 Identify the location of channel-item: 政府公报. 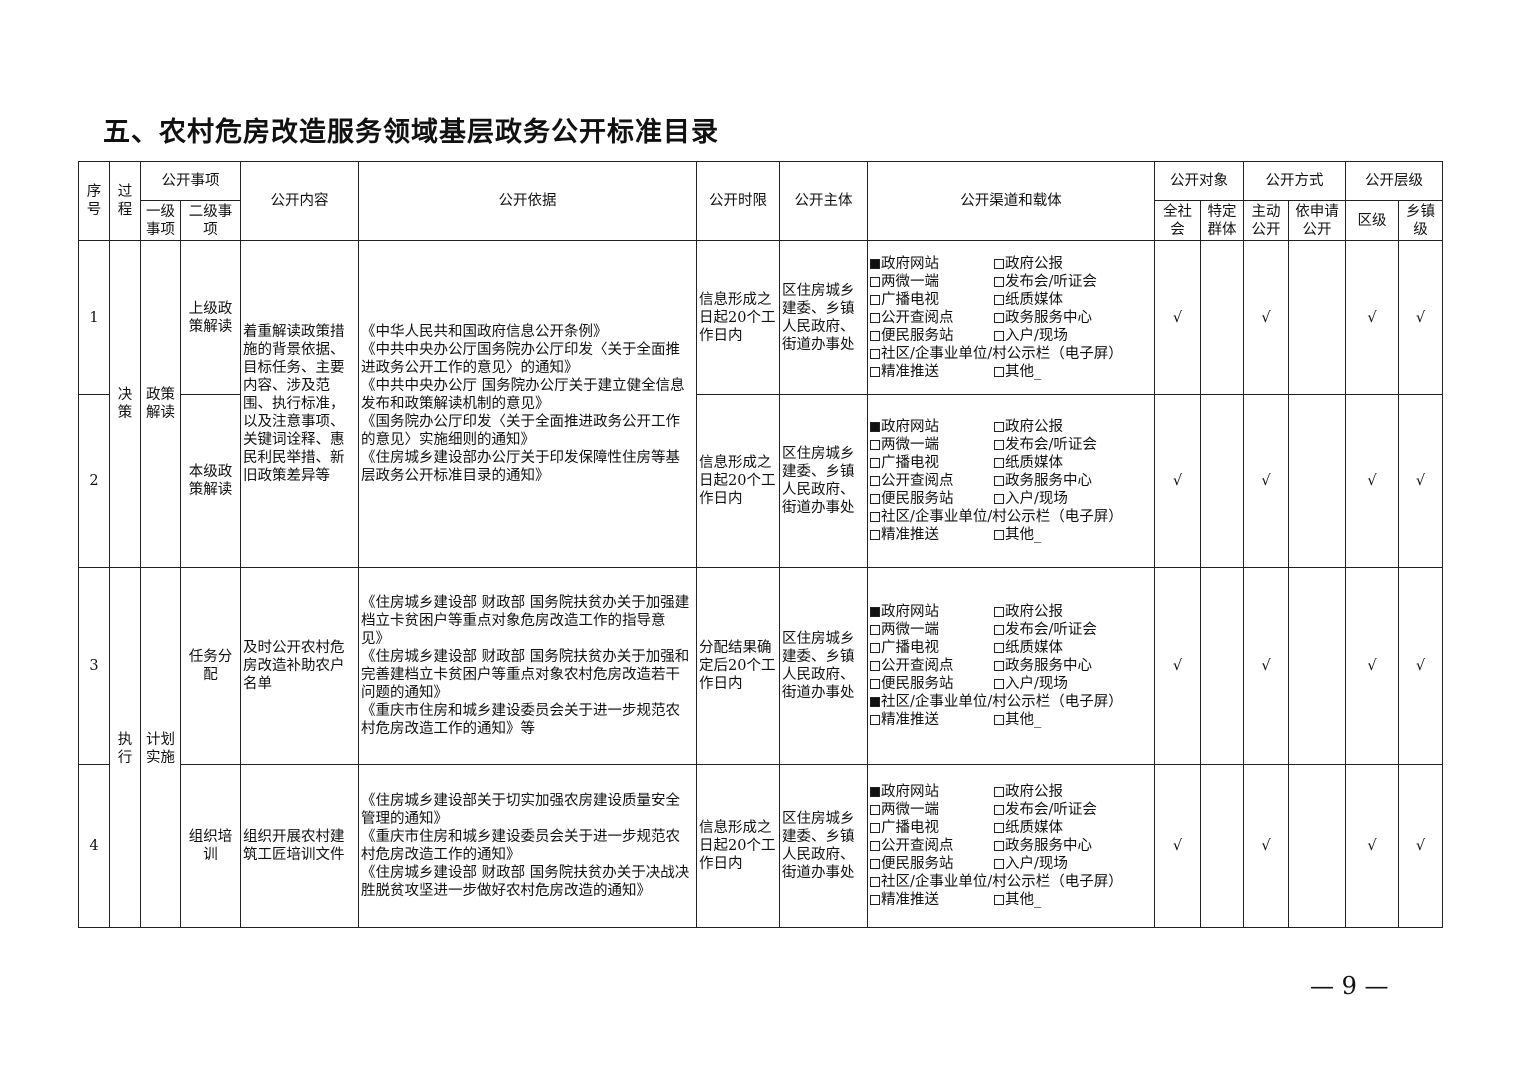
(1073, 427).